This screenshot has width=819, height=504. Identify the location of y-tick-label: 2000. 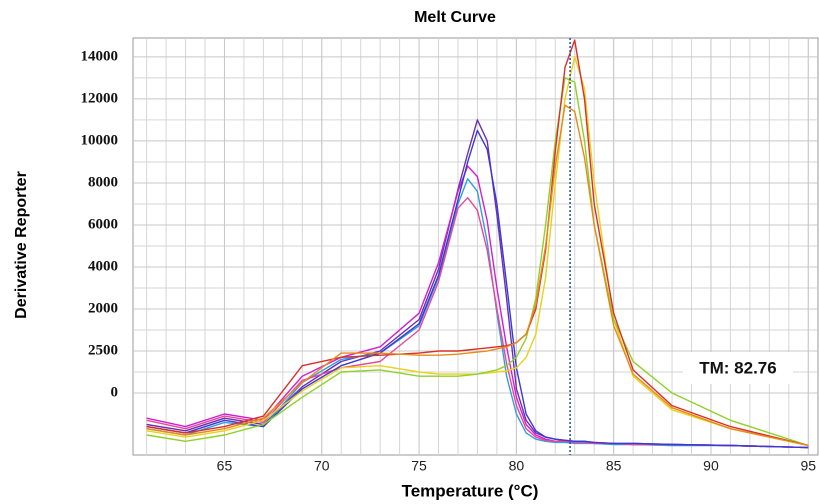
(103, 308).